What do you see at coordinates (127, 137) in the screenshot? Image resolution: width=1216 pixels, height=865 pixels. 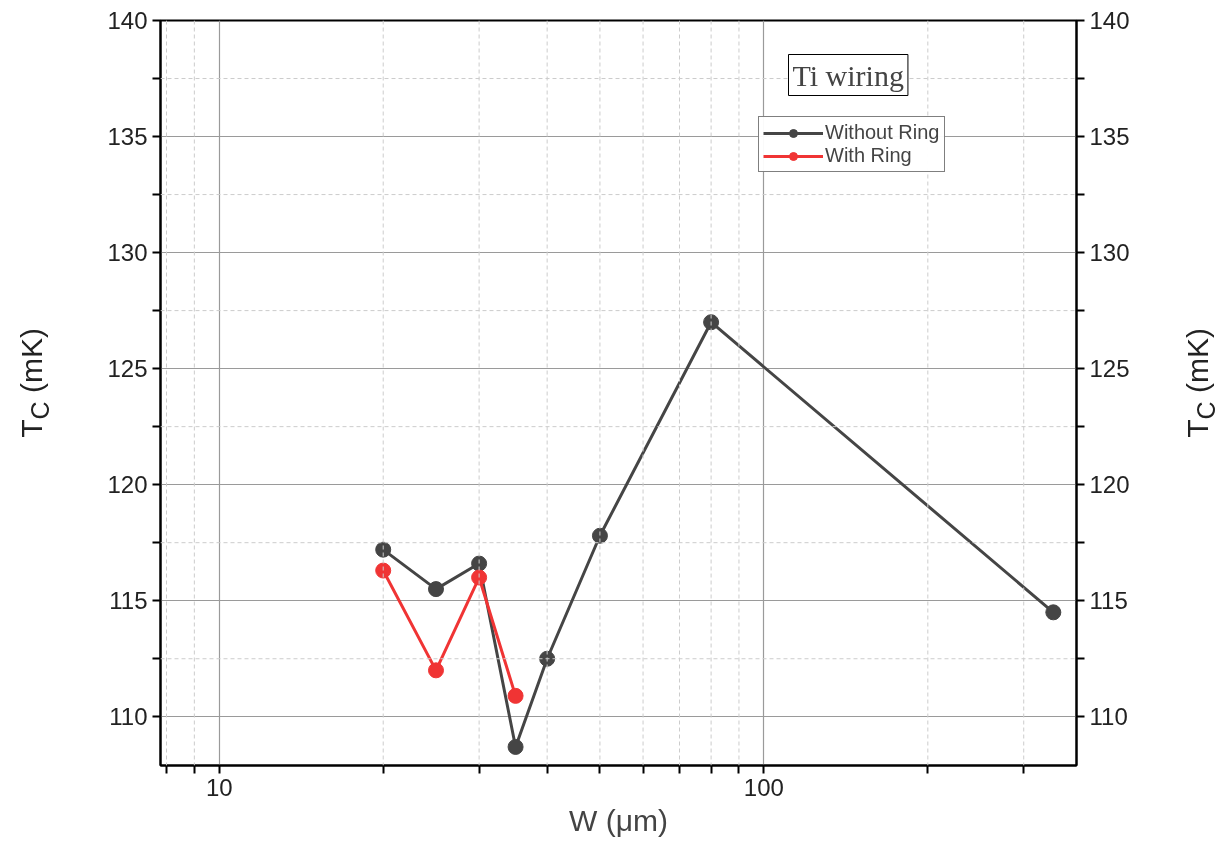 I see `y-tick-label: 135` at bounding box center [127, 137].